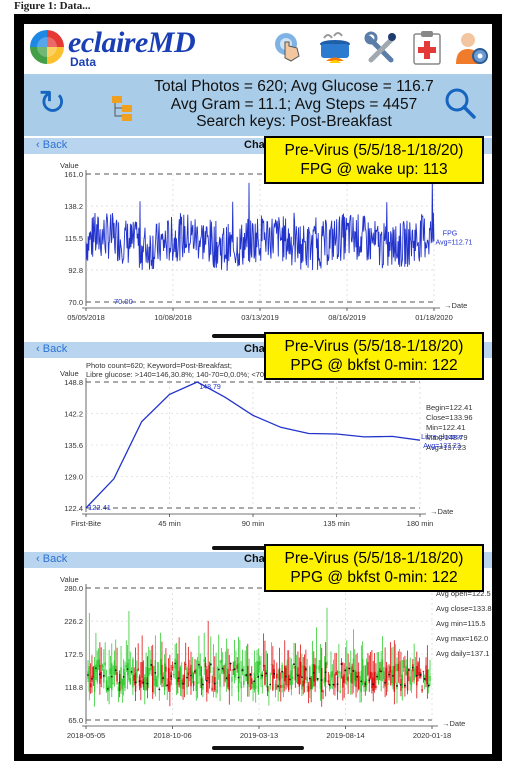 The image size is (510, 761). Describe the element at coordinates (86, 523) in the screenshot. I see `x-tick-label: First-Bite` at that location.